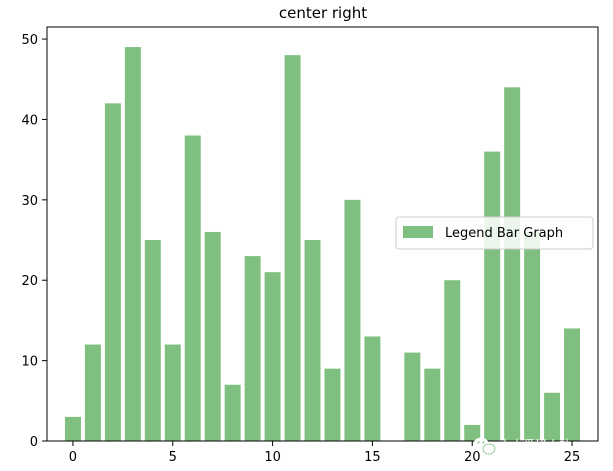 The image size is (613, 471). I want to click on x-tick-label: 20, so click(472, 457).